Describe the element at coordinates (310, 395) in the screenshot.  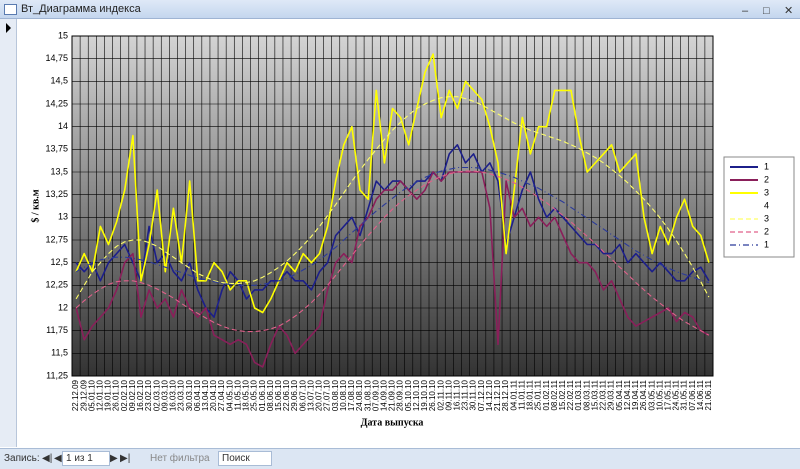
I see `x-tick-label: 13.07.10` at that location.